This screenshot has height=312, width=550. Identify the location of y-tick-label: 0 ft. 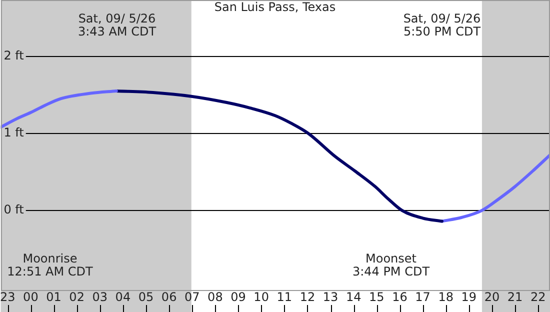
(14, 209).